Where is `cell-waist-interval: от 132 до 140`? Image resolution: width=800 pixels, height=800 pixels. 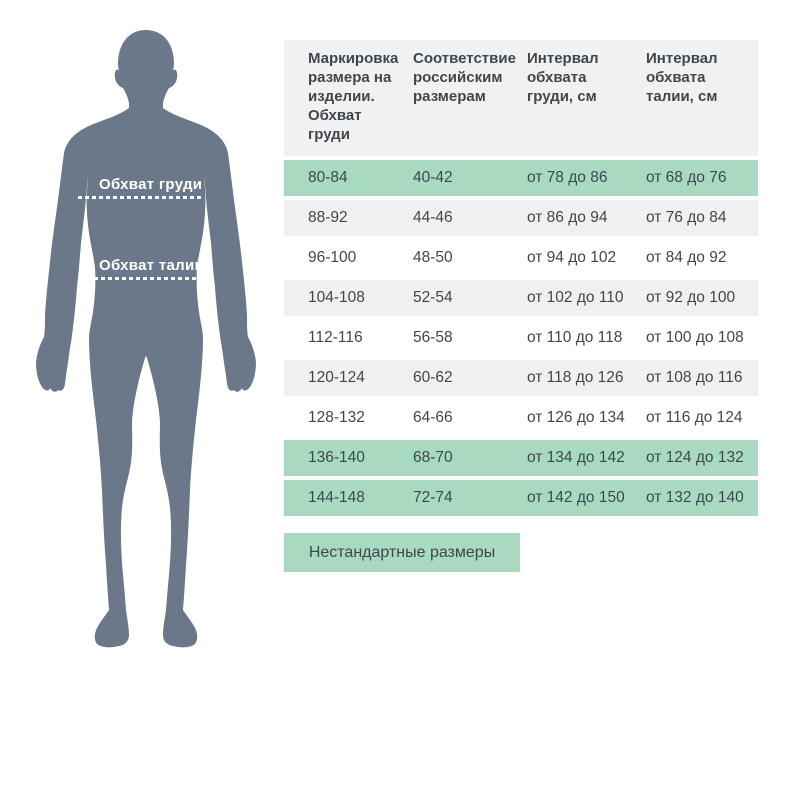
cell-waist-interval: от 132 до 140 is located at coordinates (695, 497).